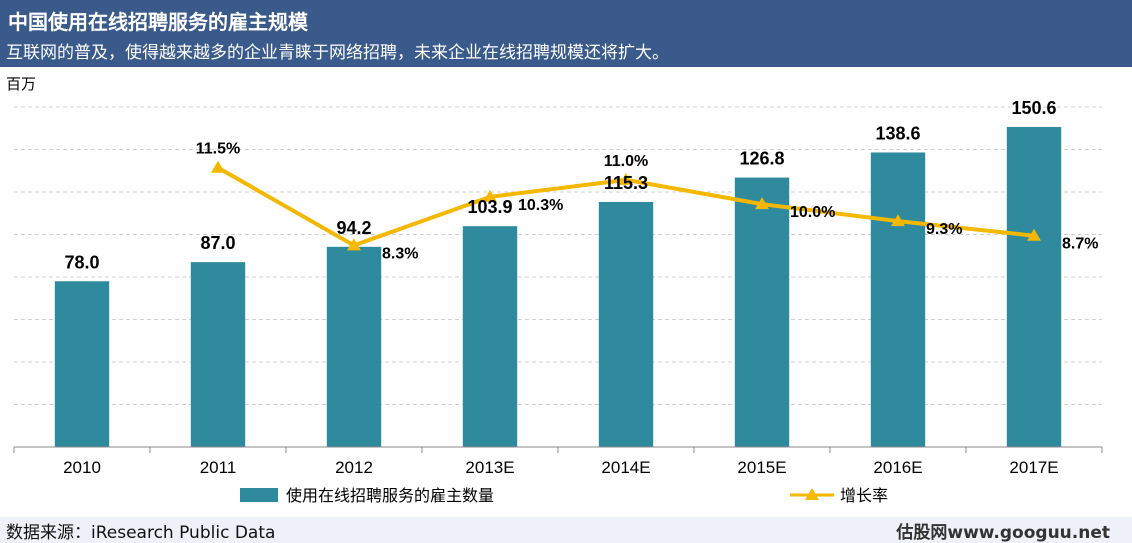 Image resolution: width=1132 pixels, height=543 pixels. I want to click on growth-rate-label-2017E: 8.7%, so click(1080, 244).